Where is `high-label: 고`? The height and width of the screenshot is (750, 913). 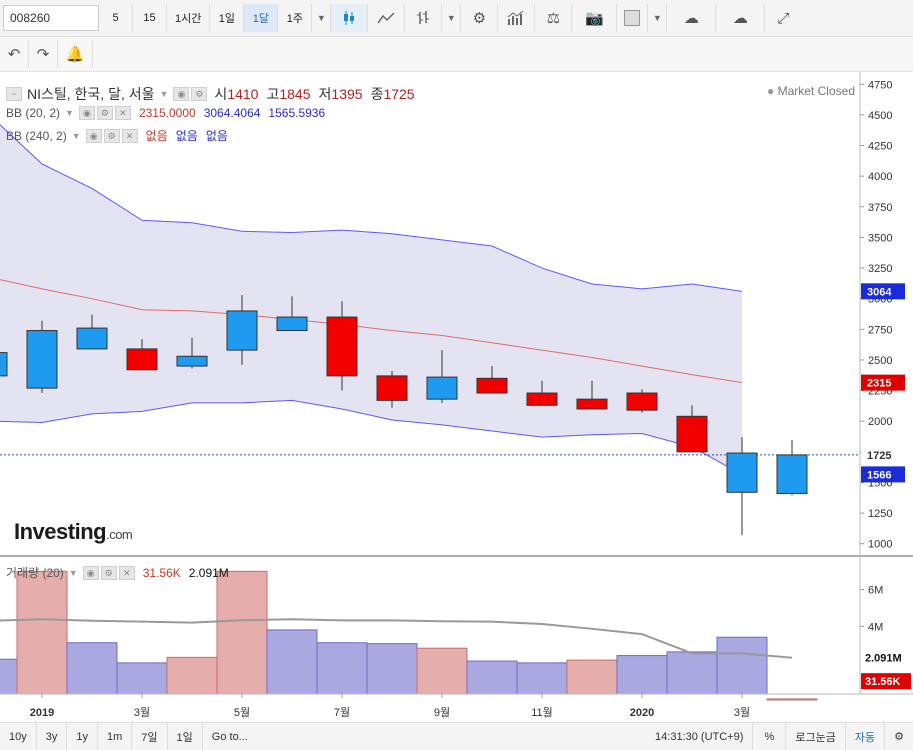
high-label: 고 is located at coordinates (273, 94).